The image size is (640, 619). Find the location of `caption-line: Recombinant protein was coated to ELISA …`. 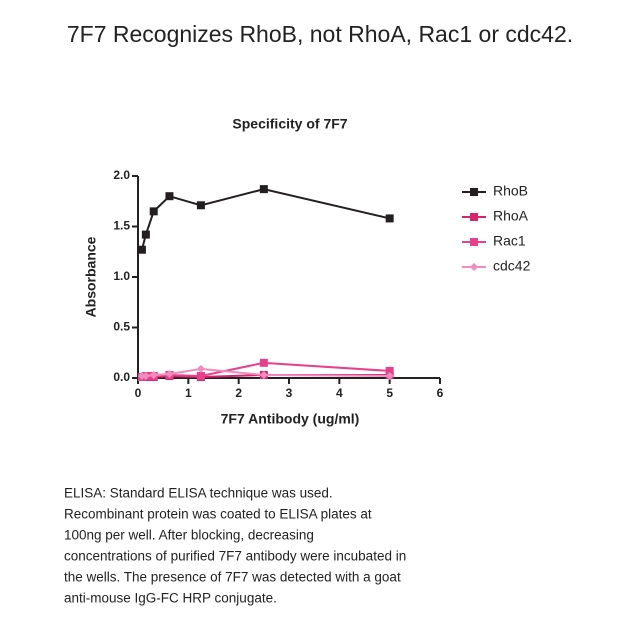

caption-line: Recombinant protein was coated to ELISA … is located at coordinates (218, 514).